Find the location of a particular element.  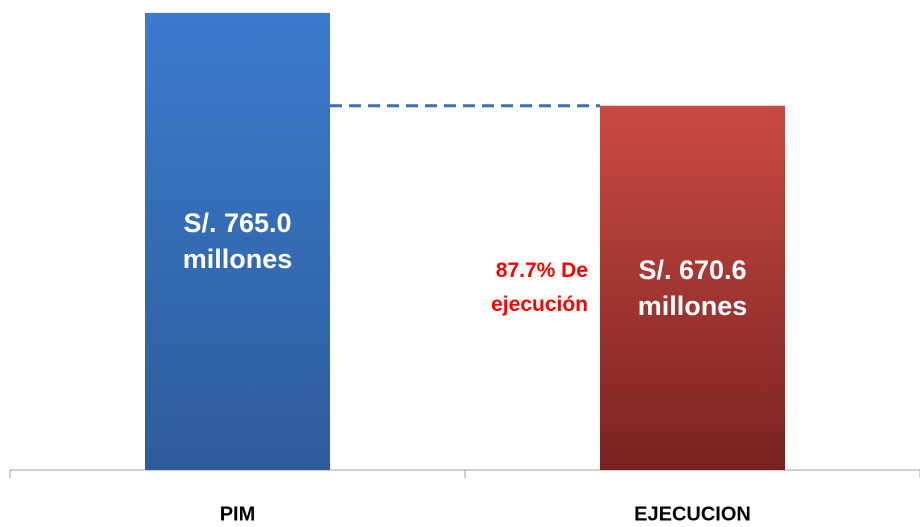

x-tick-label: EJECUCION is located at coordinates (692, 514).